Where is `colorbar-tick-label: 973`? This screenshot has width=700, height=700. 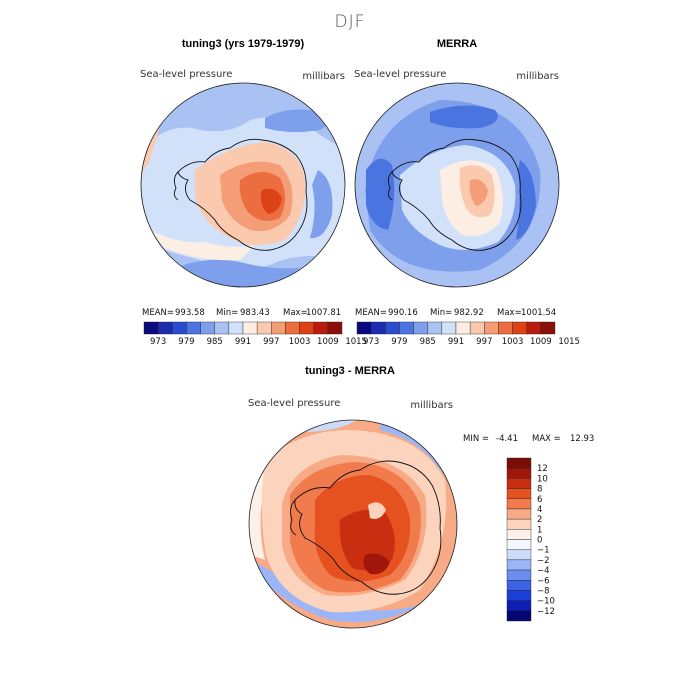 colorbar-tick-label: 973 is located at coordinates (158, 342).